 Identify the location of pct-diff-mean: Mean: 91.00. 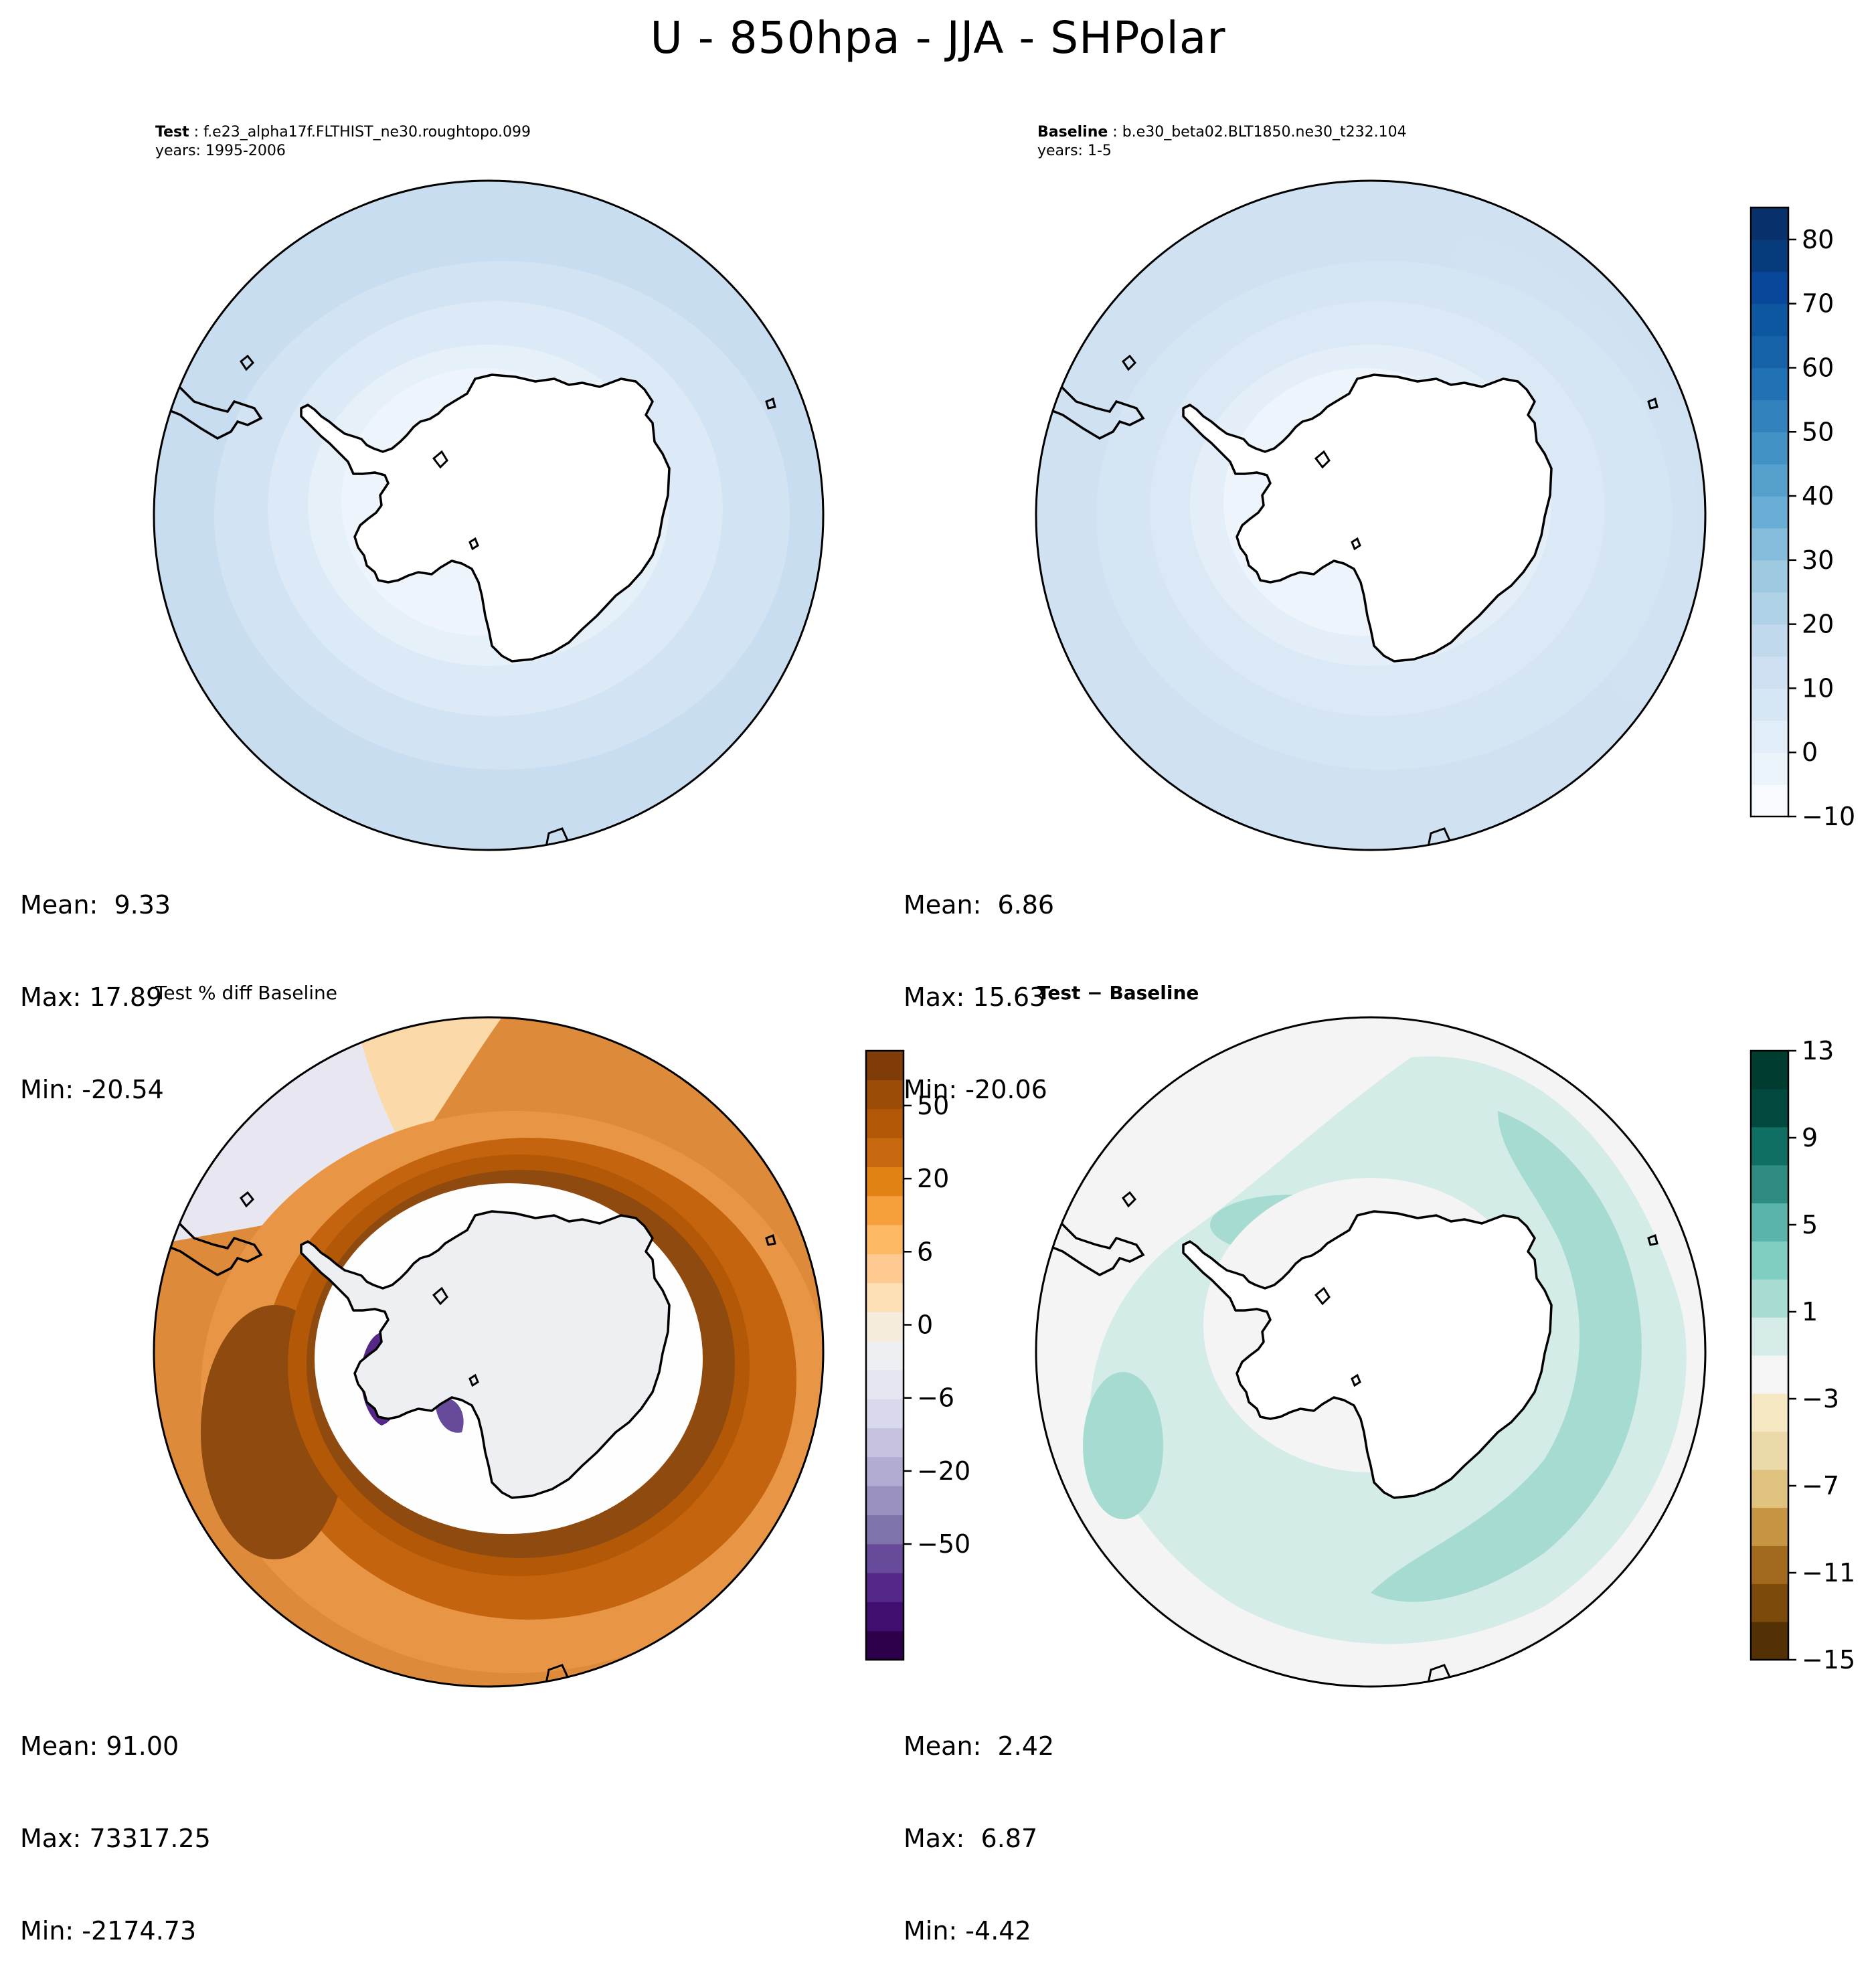
(99, 1746).